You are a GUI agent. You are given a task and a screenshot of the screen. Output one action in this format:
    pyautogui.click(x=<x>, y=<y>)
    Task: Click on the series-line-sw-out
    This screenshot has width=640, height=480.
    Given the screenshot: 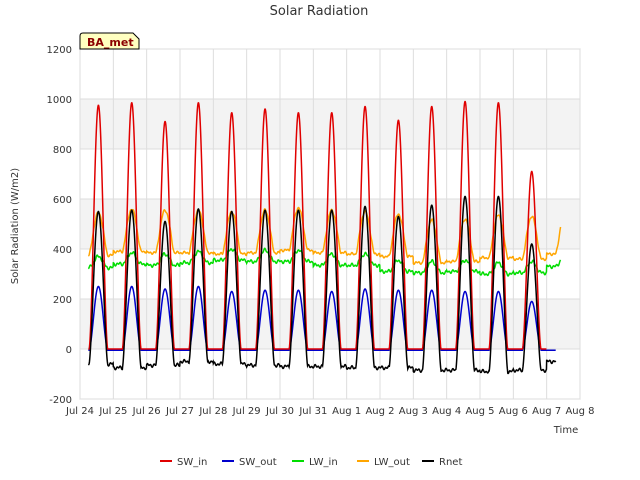 What is the action you would take?
    pyautogui.click(x=322, y=318)
    